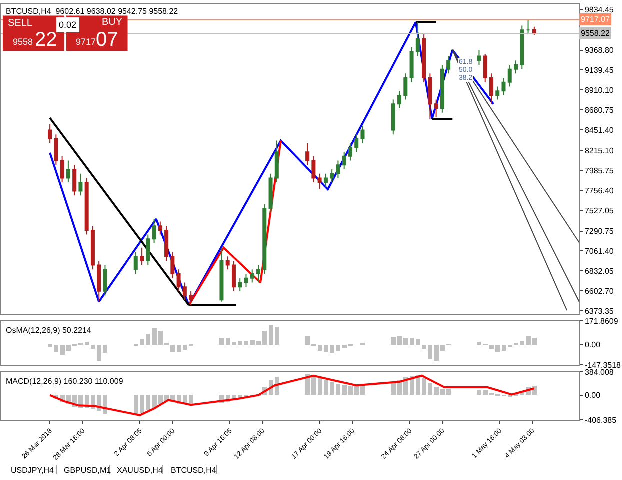 The image size is (622, 480). I want to click on annotation: 07, so click(107, 40).